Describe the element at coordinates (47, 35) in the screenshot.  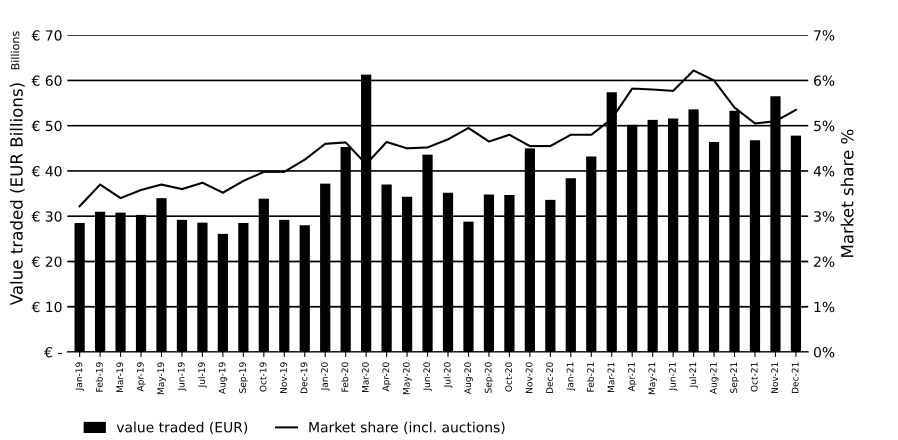
I see `y-tick-label: € 70` at that location.